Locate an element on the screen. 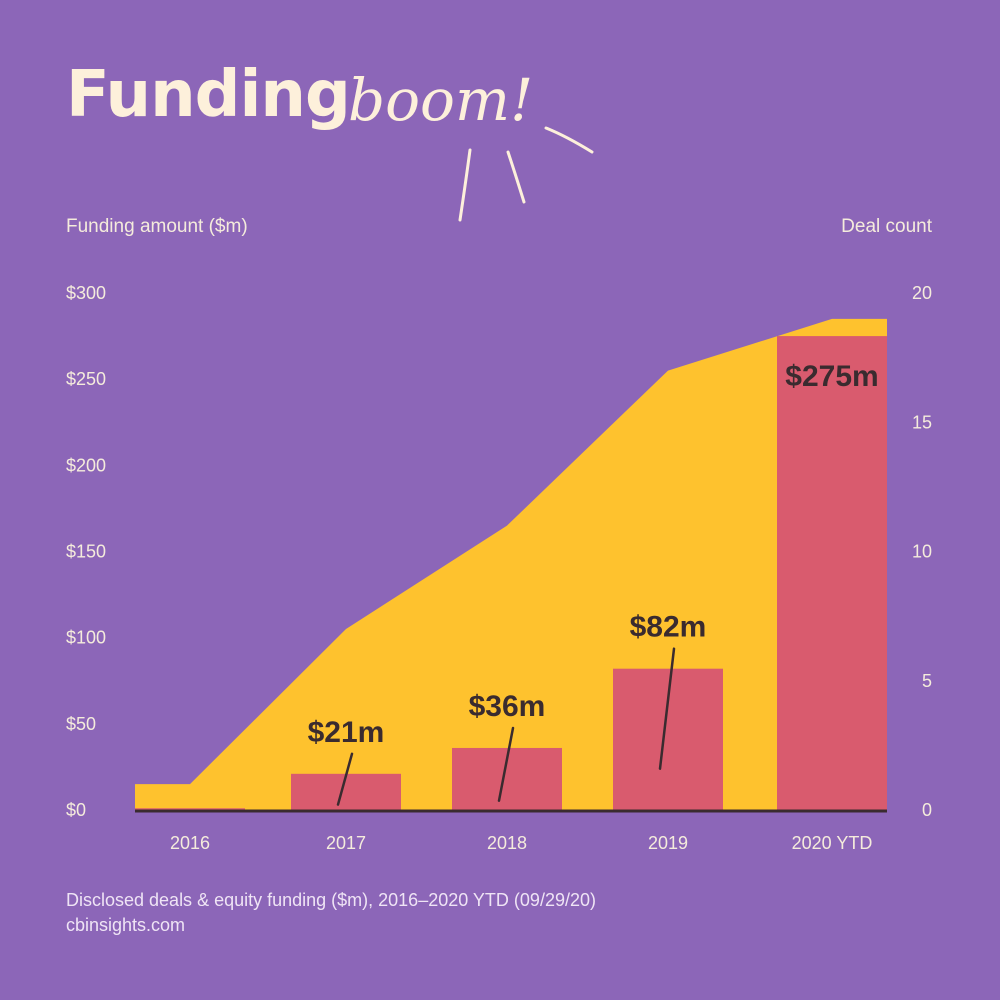  left-tick-label: $0 is located at coordinates (76, 810).